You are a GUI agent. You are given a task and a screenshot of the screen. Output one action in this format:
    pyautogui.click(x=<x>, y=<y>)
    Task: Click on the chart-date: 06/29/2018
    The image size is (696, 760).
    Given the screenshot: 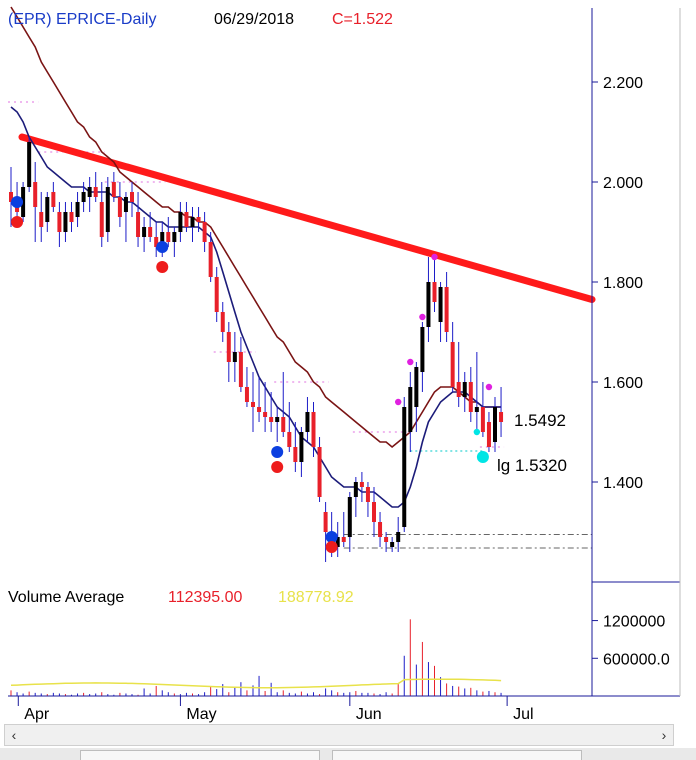 What is the action you would take?
    pyautogui.click(x=254, y=19)
    